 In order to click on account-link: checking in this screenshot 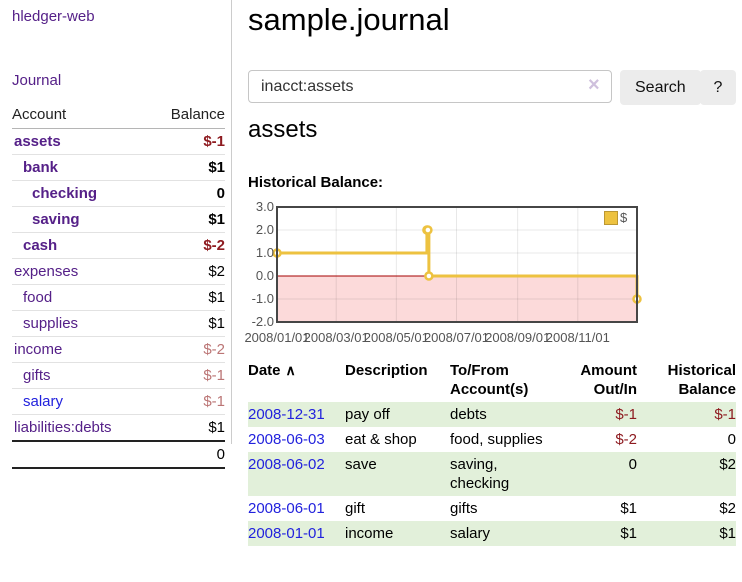, I will do `click(65, 193)`.